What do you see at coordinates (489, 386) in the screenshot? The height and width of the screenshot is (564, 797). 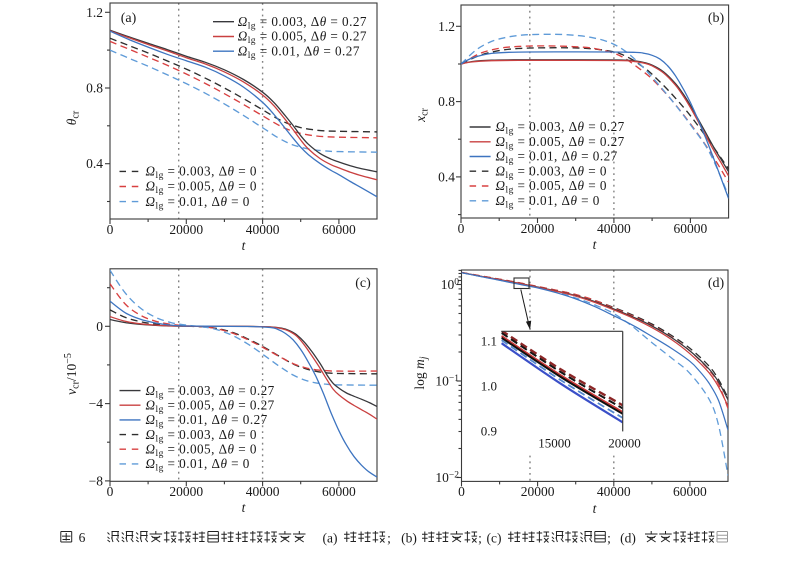 I see `svg-text: 1.0` at bounding box center [489, 386].